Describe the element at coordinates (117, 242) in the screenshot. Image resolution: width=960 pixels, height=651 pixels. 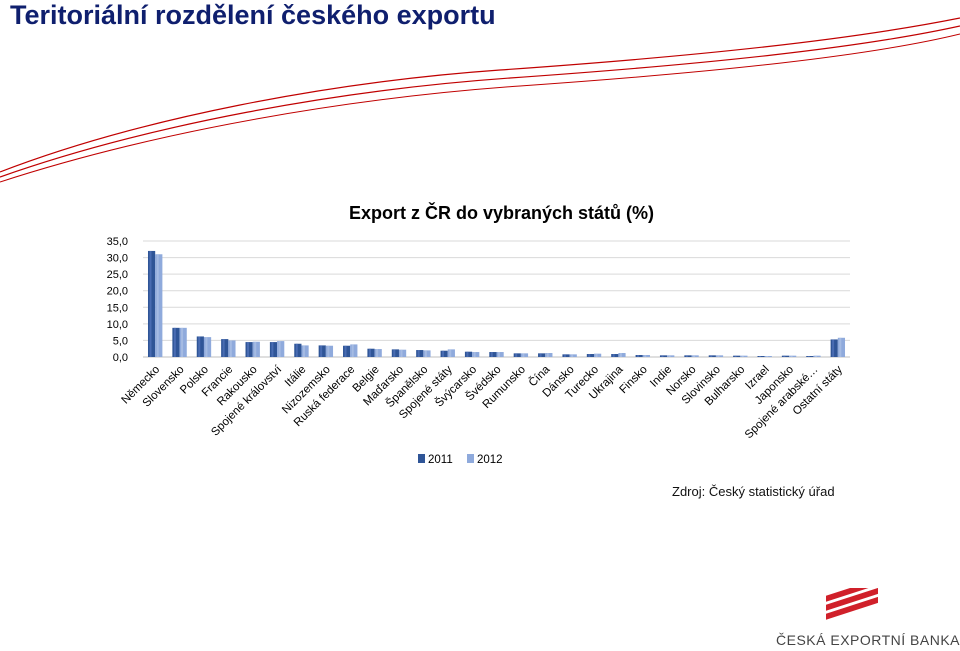
I see `y-tick-label: 35,0` at that location.